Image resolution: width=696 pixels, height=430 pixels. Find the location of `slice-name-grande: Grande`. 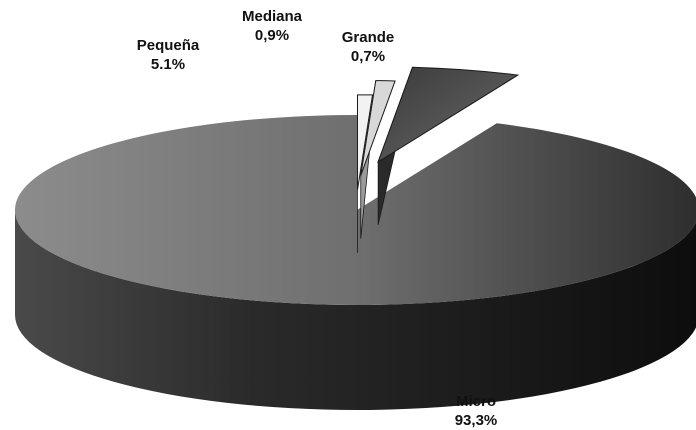

slice-name-grande: Grande is located at coordinates (368, 37).